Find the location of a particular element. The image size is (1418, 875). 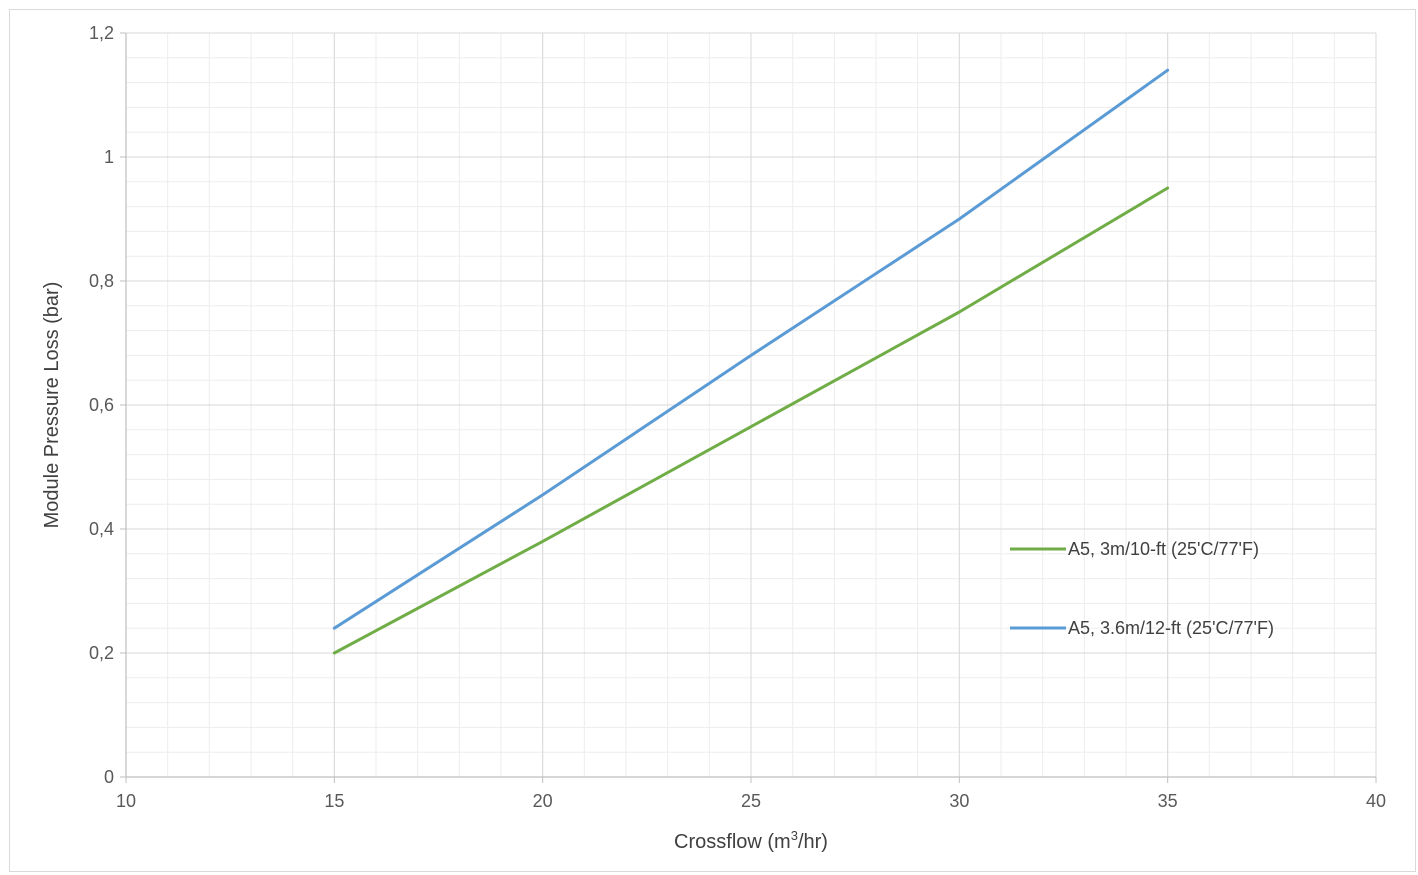

x-tick-labels: 10 15 20 25 30 35 40 is located at coordinates (751, 801).